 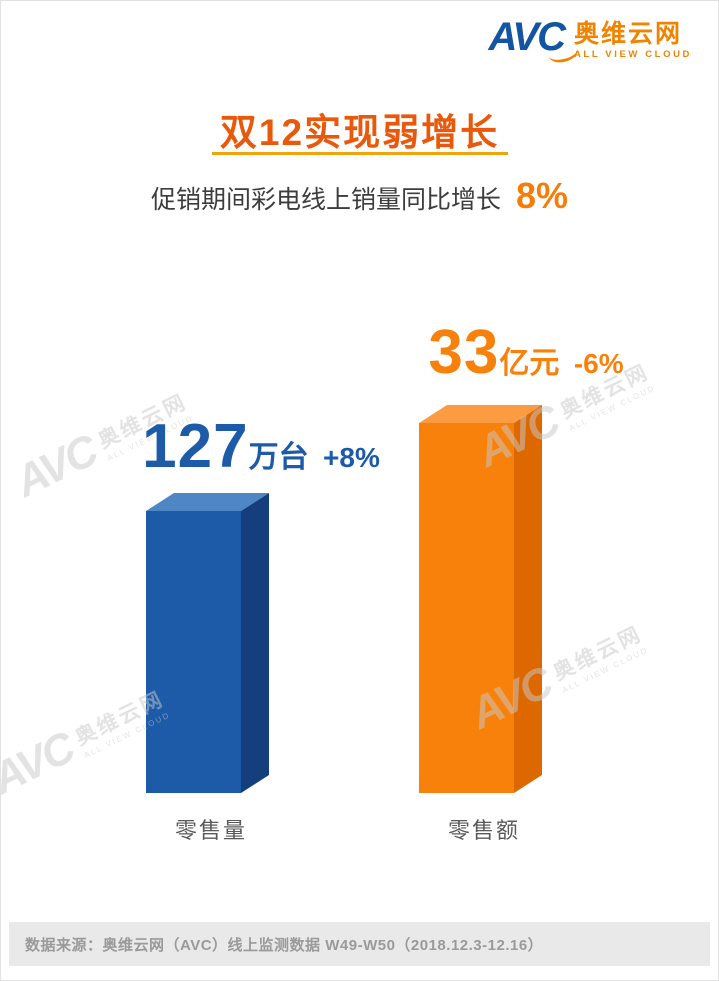 What do you see at coordinates (193, 652) in the screenshot?
I see `volume-bar-front-face` at bounding box center [193, 652].